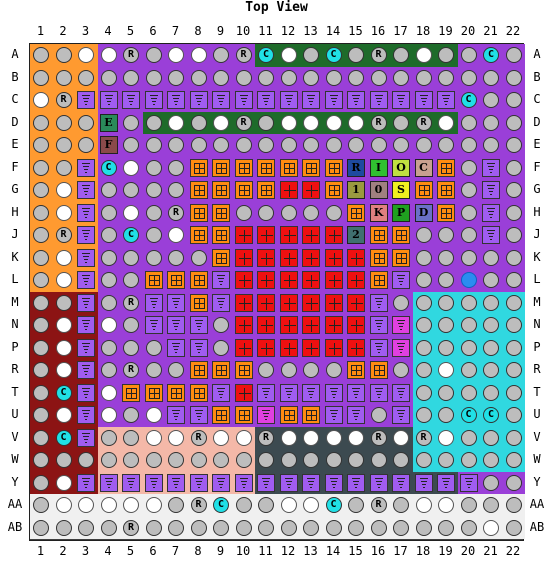 Image resolution: width=553 pixels, height=565 pixels. Describe the element at coordinates (514, 235) in the screenshot. I see `pin-J22` at that location.